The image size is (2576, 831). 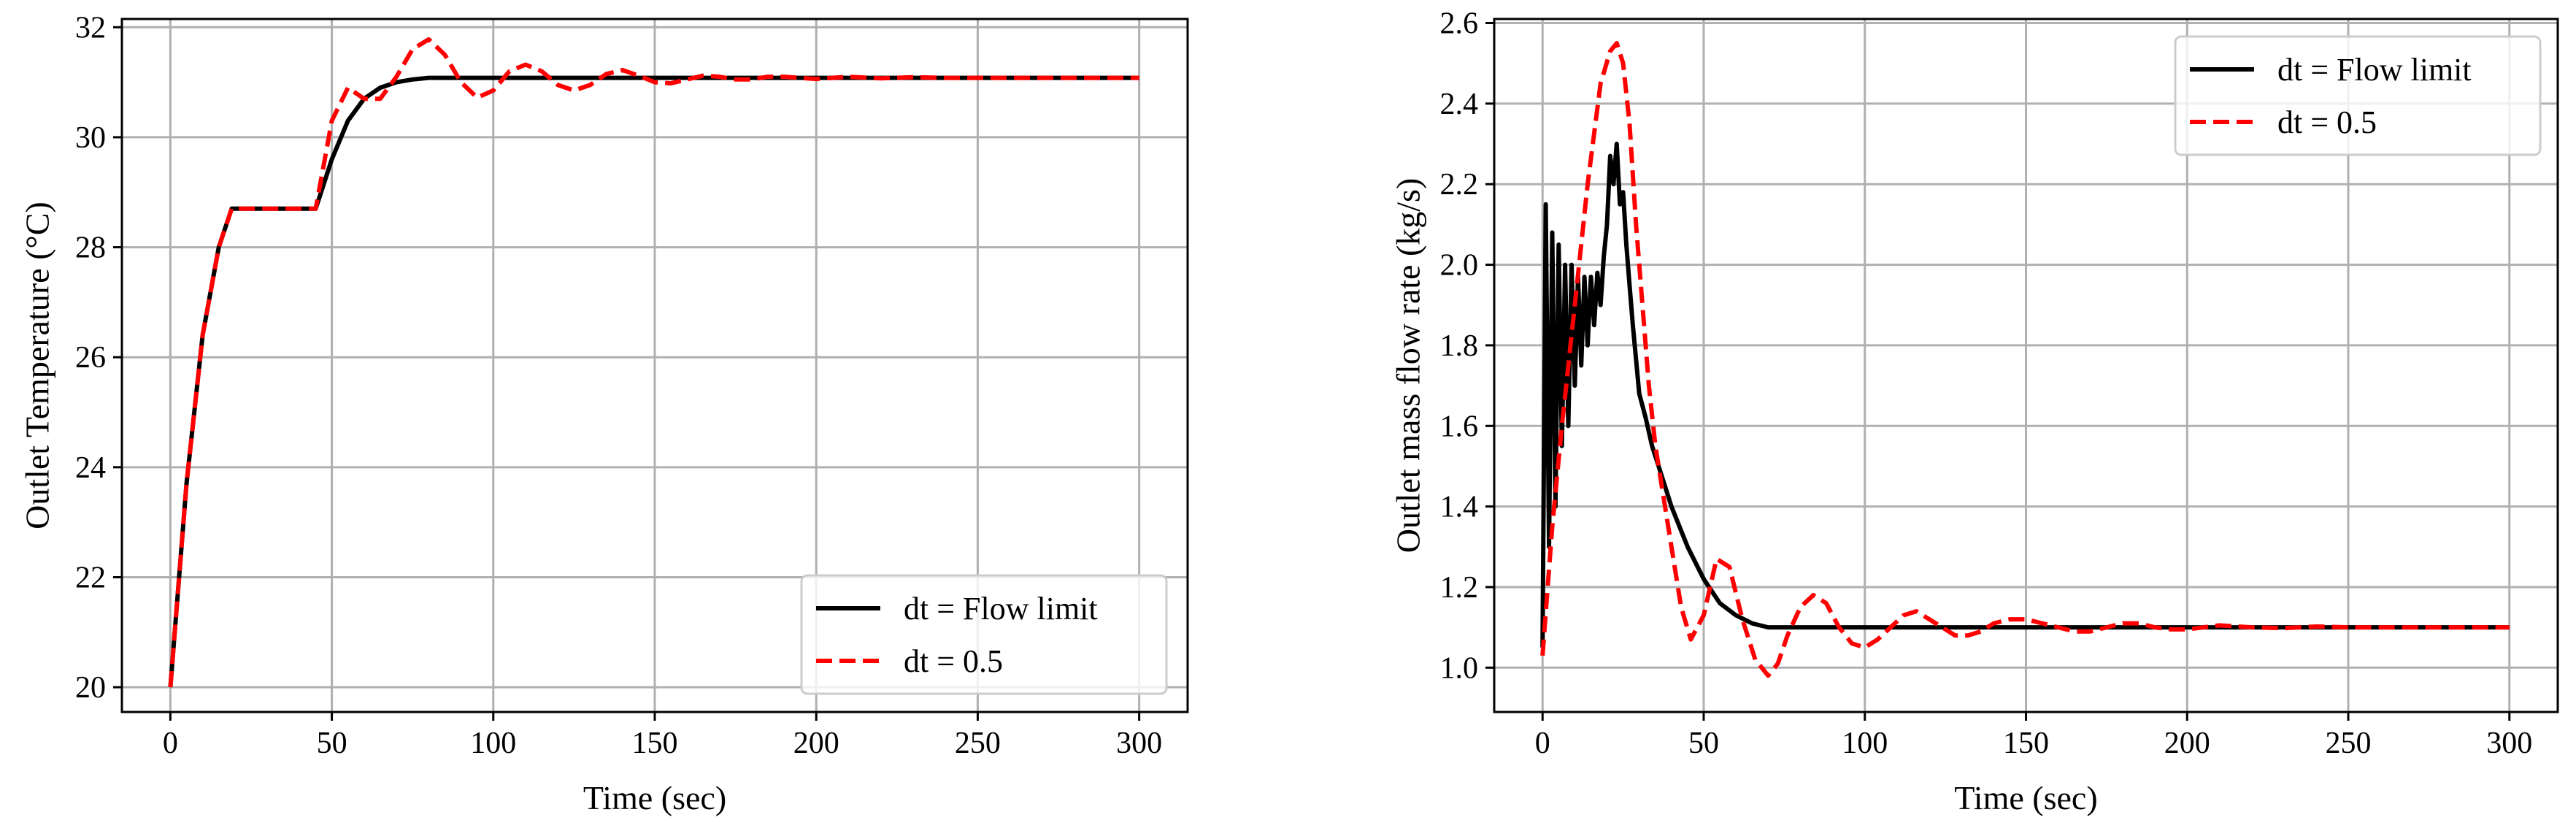 What do you see at coordinates (90, 138) in the screenshot?
I see `y-tick-label: 30` at bounding box center [90, 138].